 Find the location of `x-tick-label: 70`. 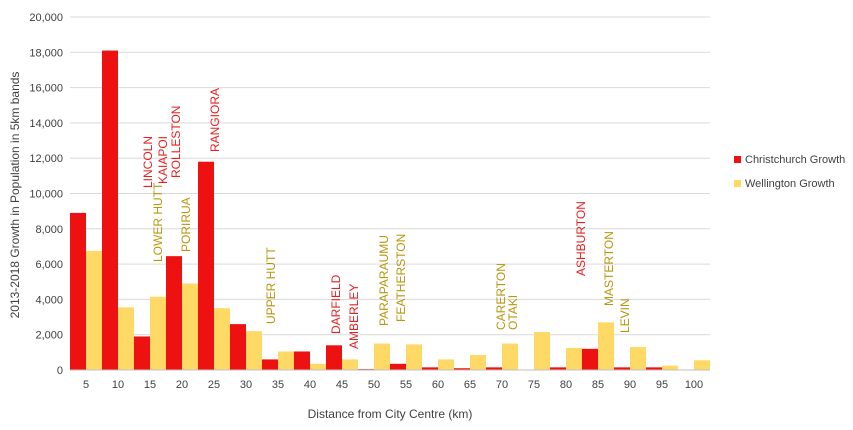

x-tick-label: 70 is located at coordinates (502, 385).